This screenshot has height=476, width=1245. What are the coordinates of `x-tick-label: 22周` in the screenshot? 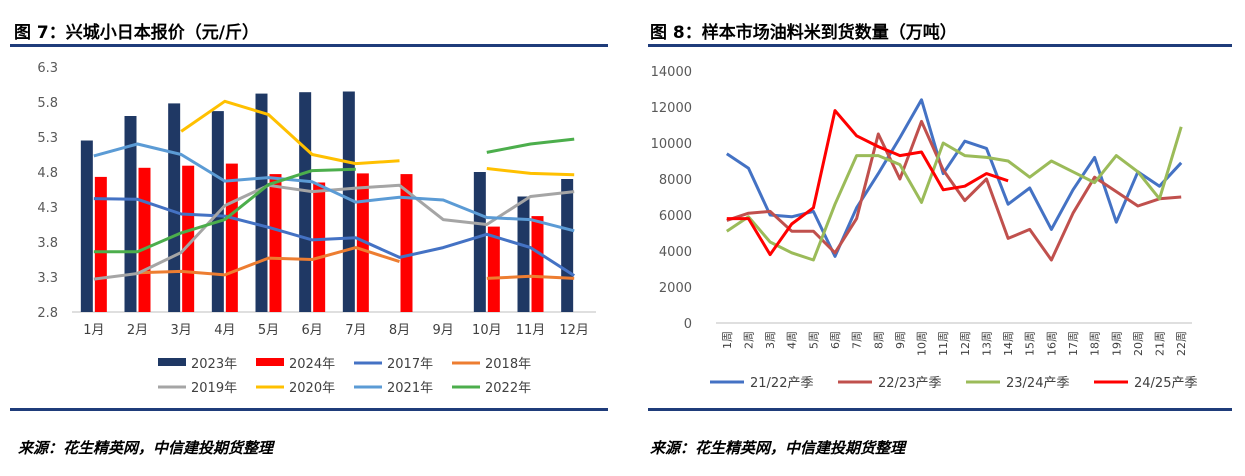 It's located at (1181, 343).